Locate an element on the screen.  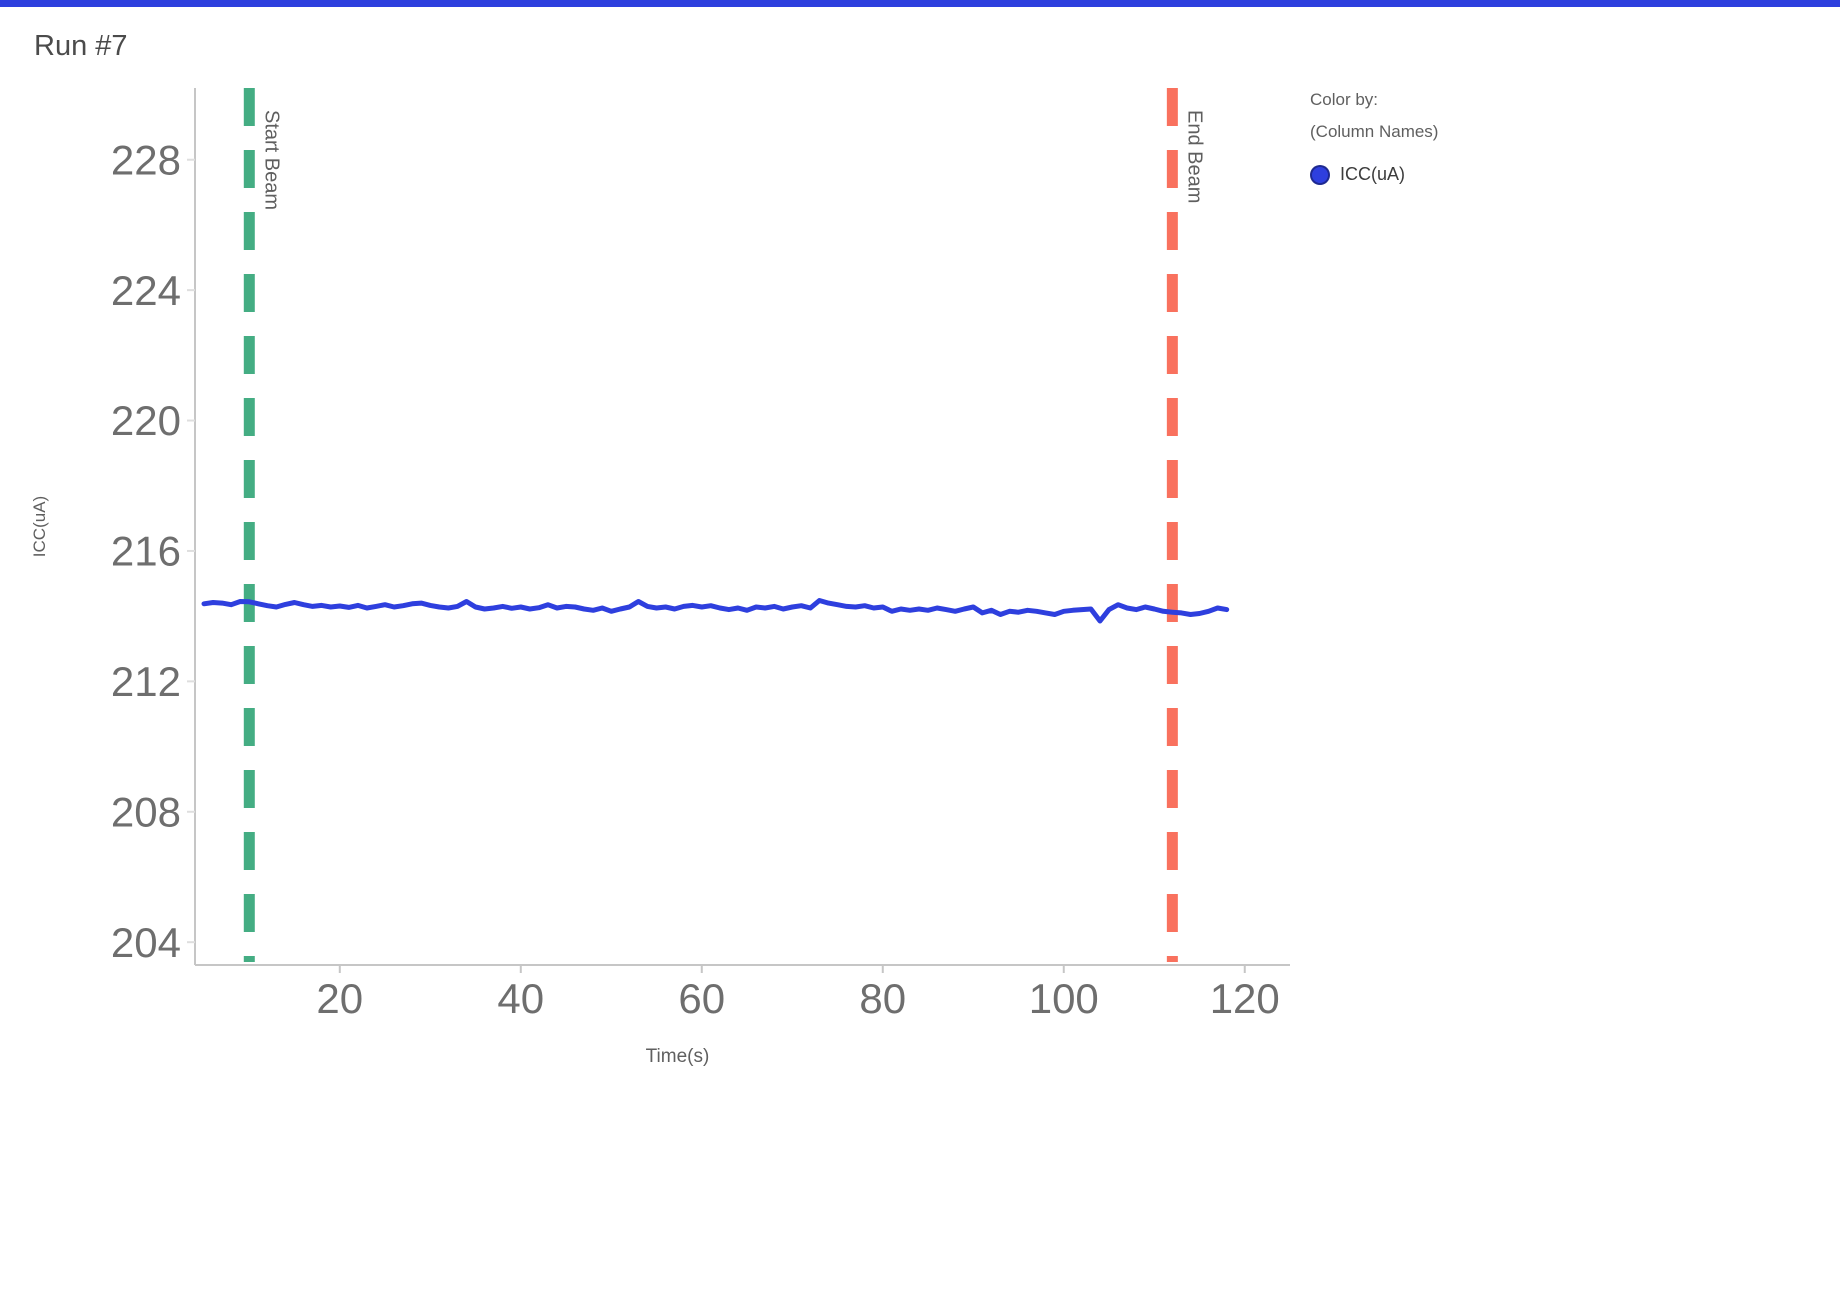
legend-item-label: ICC(uA) is located at coordinates (1373, 174).